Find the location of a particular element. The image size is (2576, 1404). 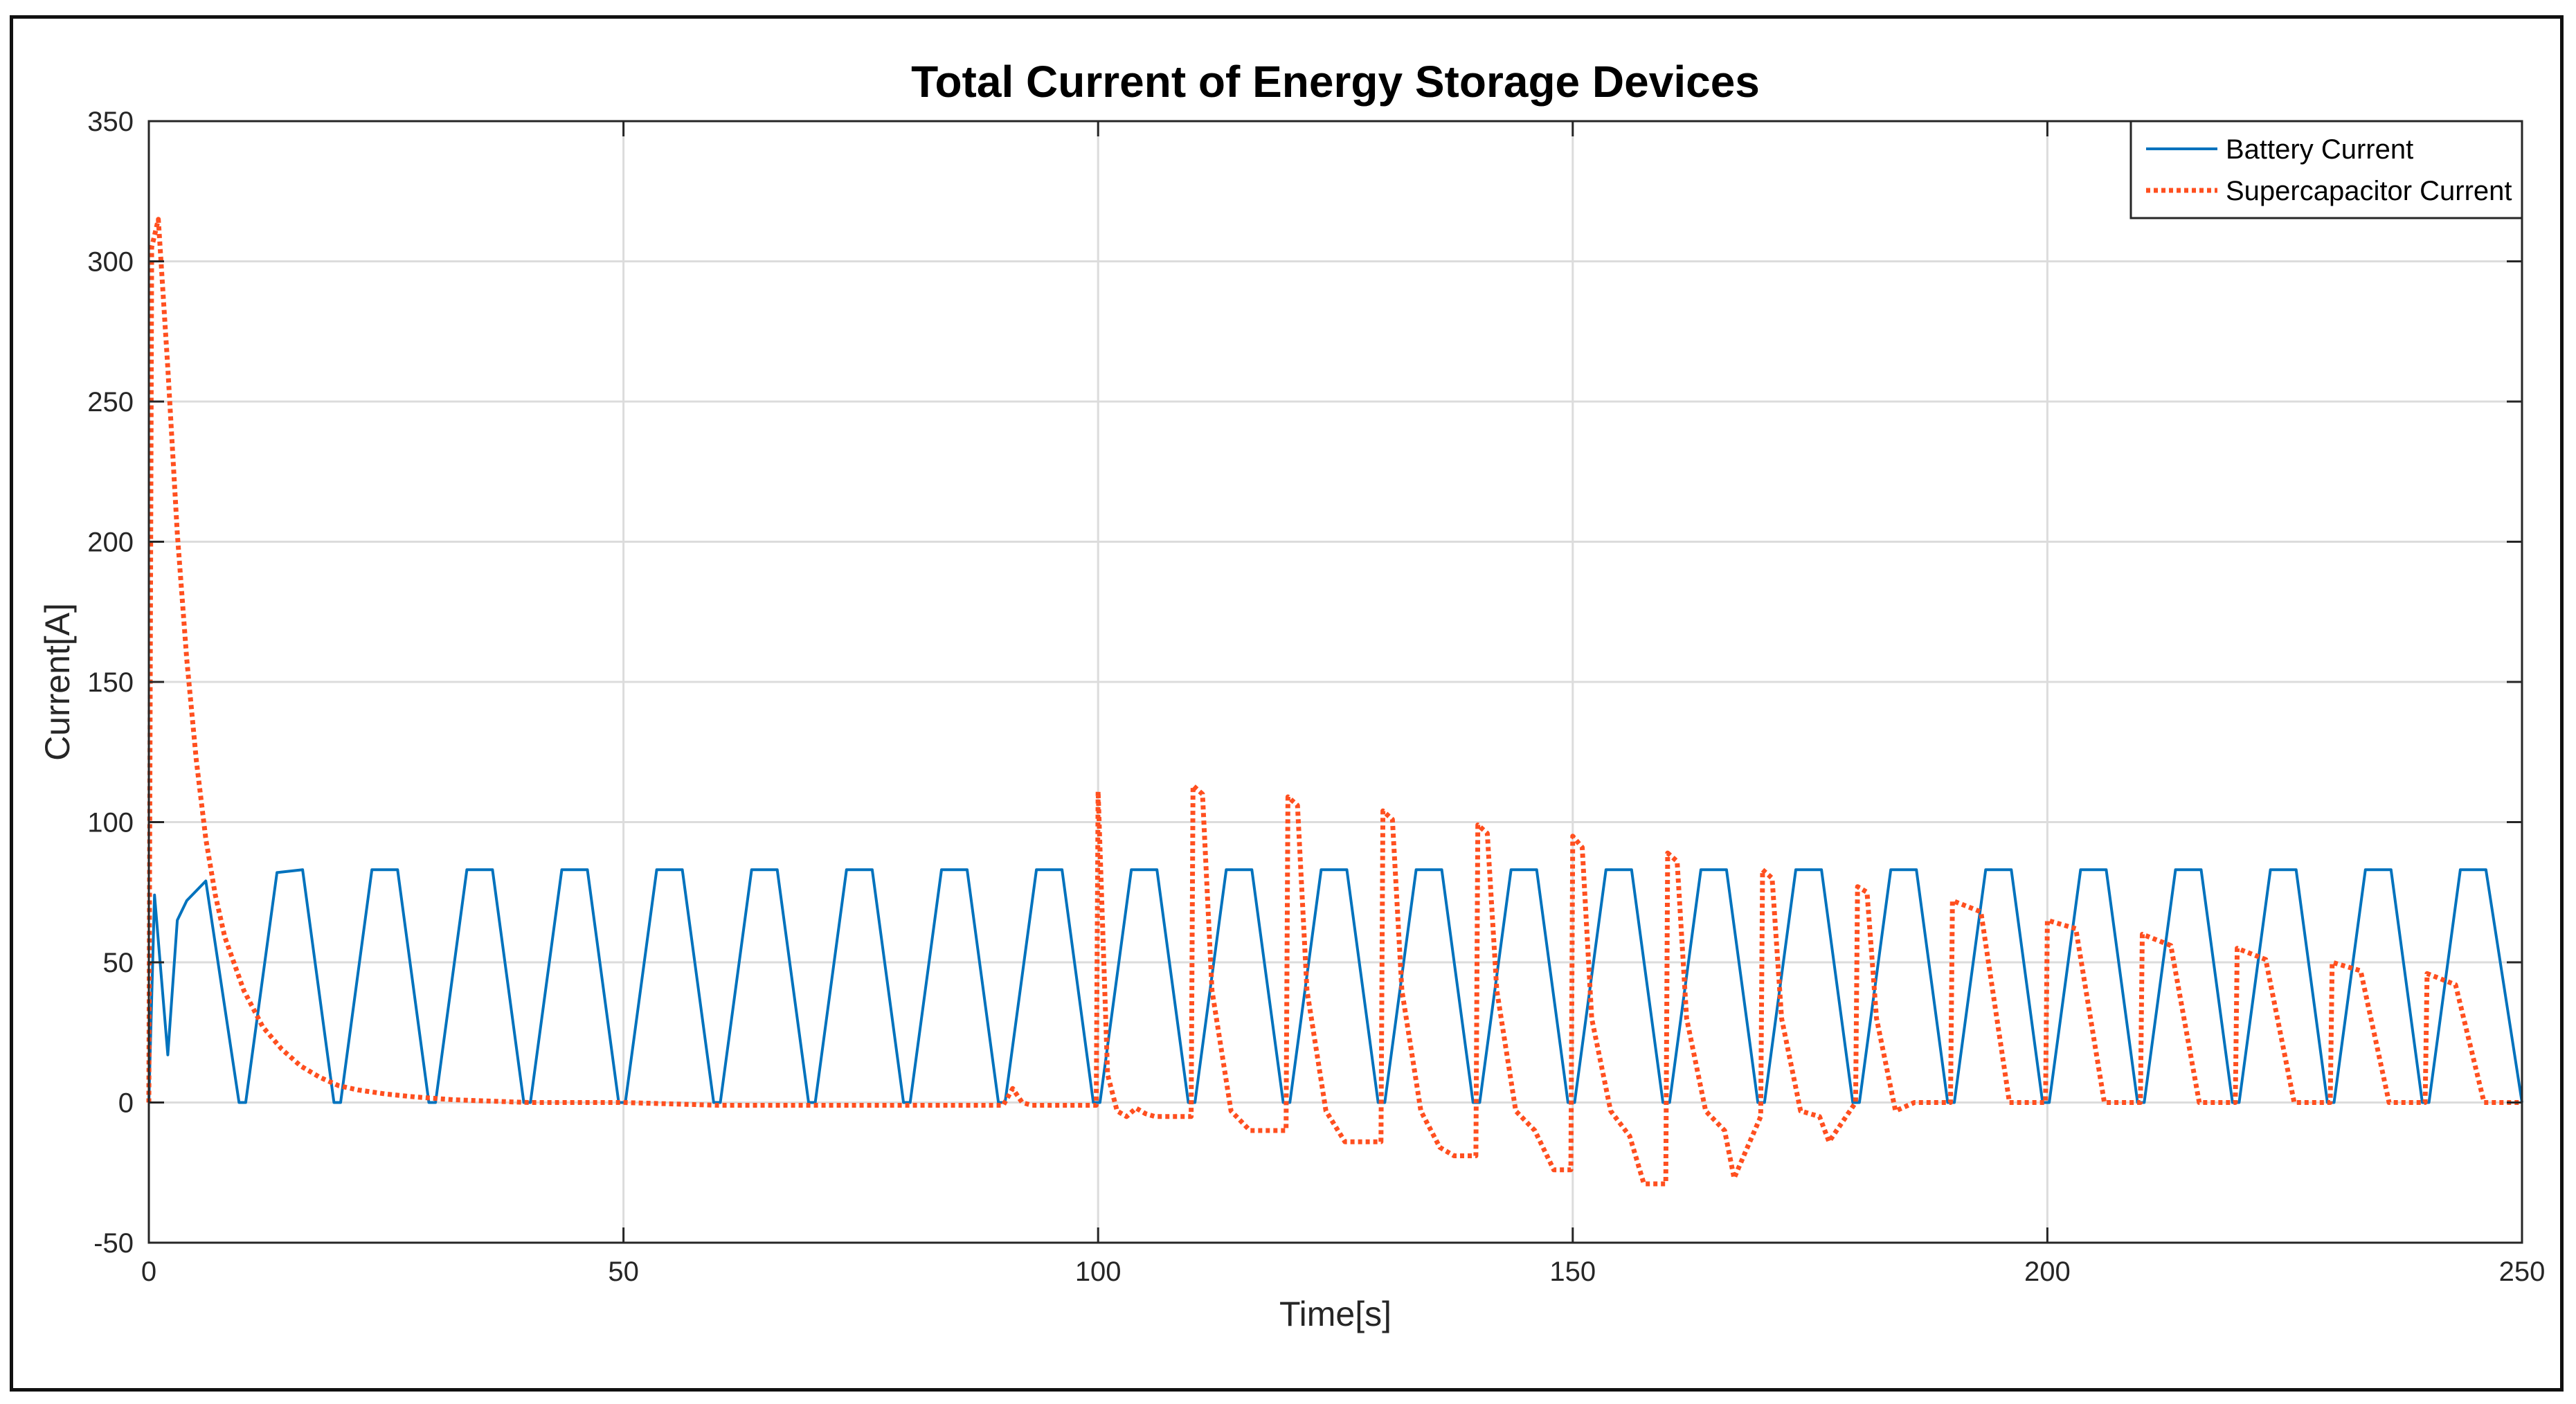

y-tick-label: -50 is located at coordinates (113, 1243).